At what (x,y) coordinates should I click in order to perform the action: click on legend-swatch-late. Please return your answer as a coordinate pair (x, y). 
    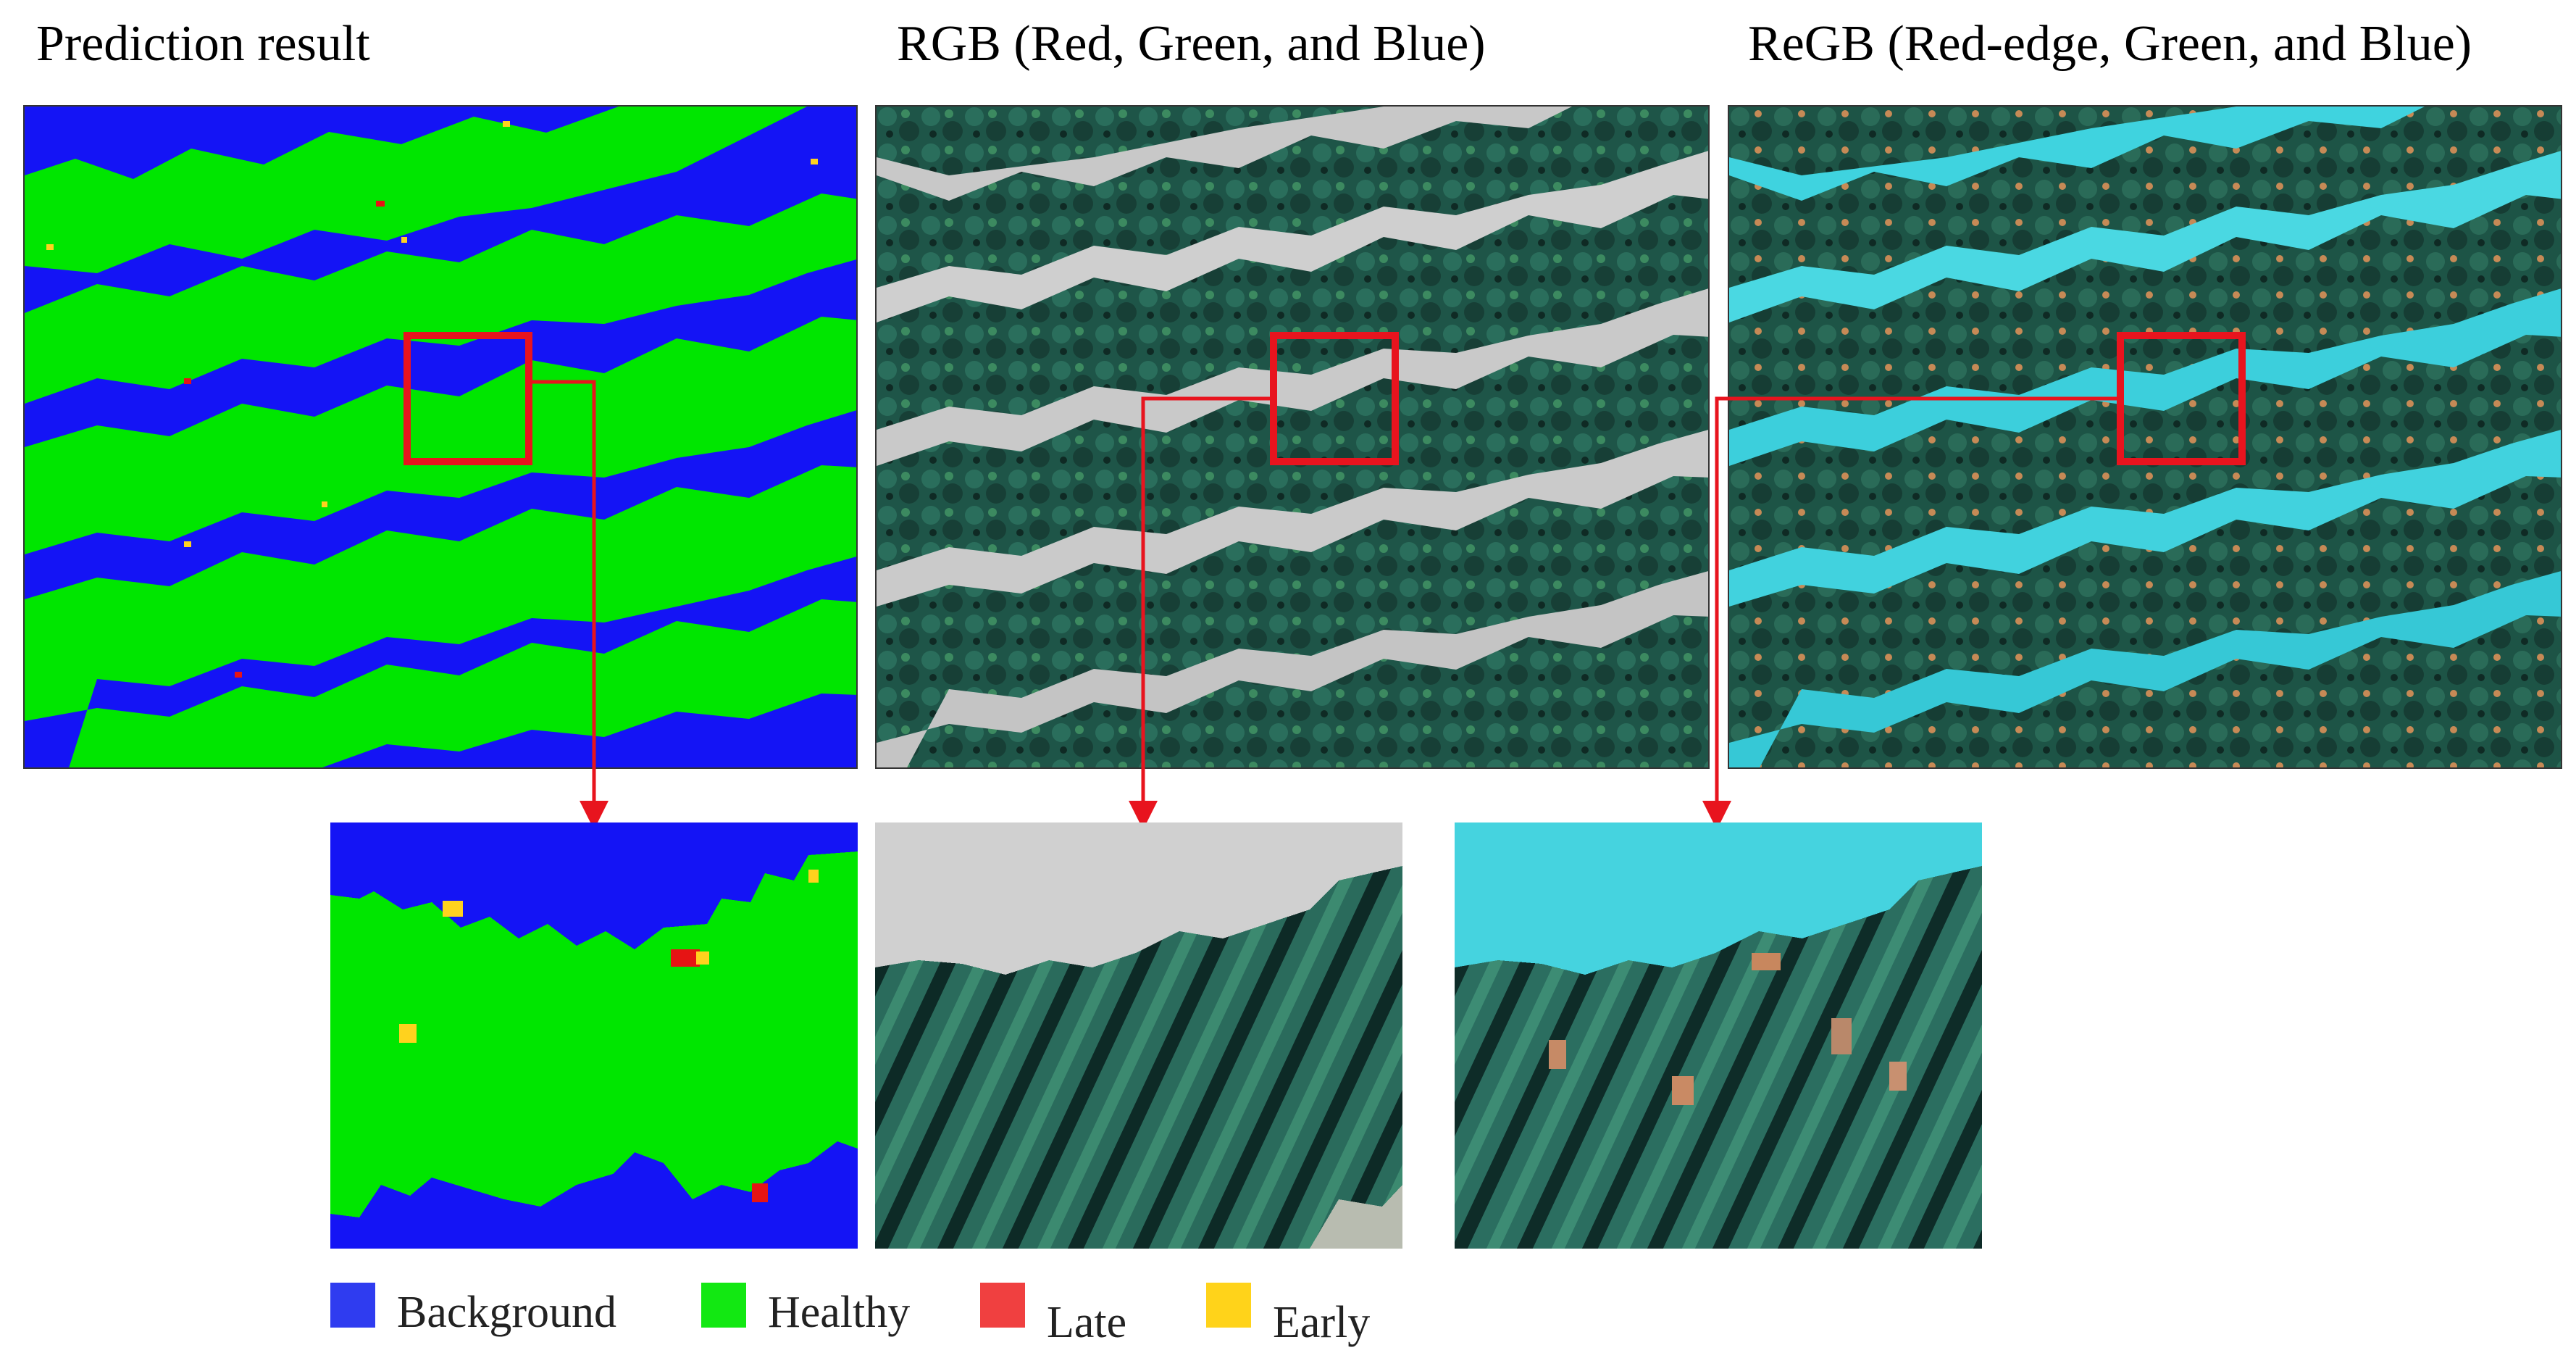
    Looking at the image, I should click on (1002, 1305).